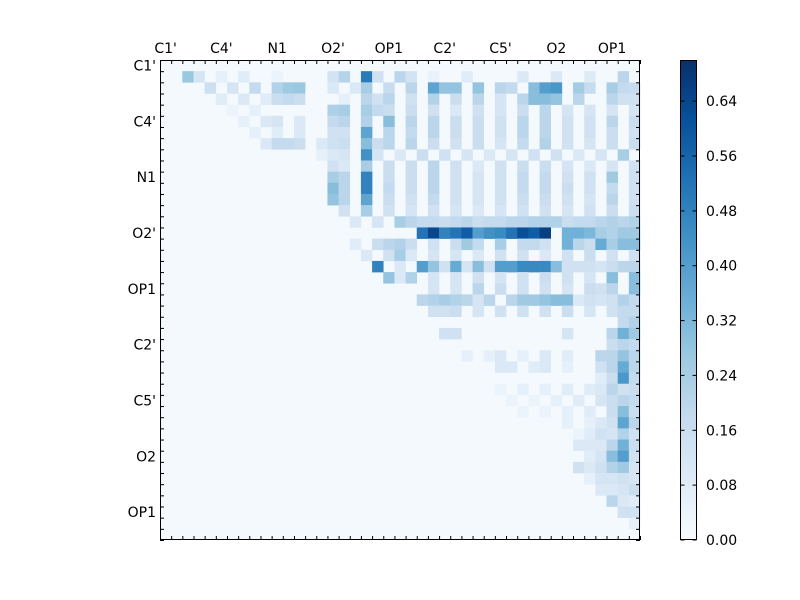 This screenshot has width=800, height=600. What do you see at coordinates (146, 457) in the screenshot?
I see `y-tick-label: O2` at bounding box center [146, 457].